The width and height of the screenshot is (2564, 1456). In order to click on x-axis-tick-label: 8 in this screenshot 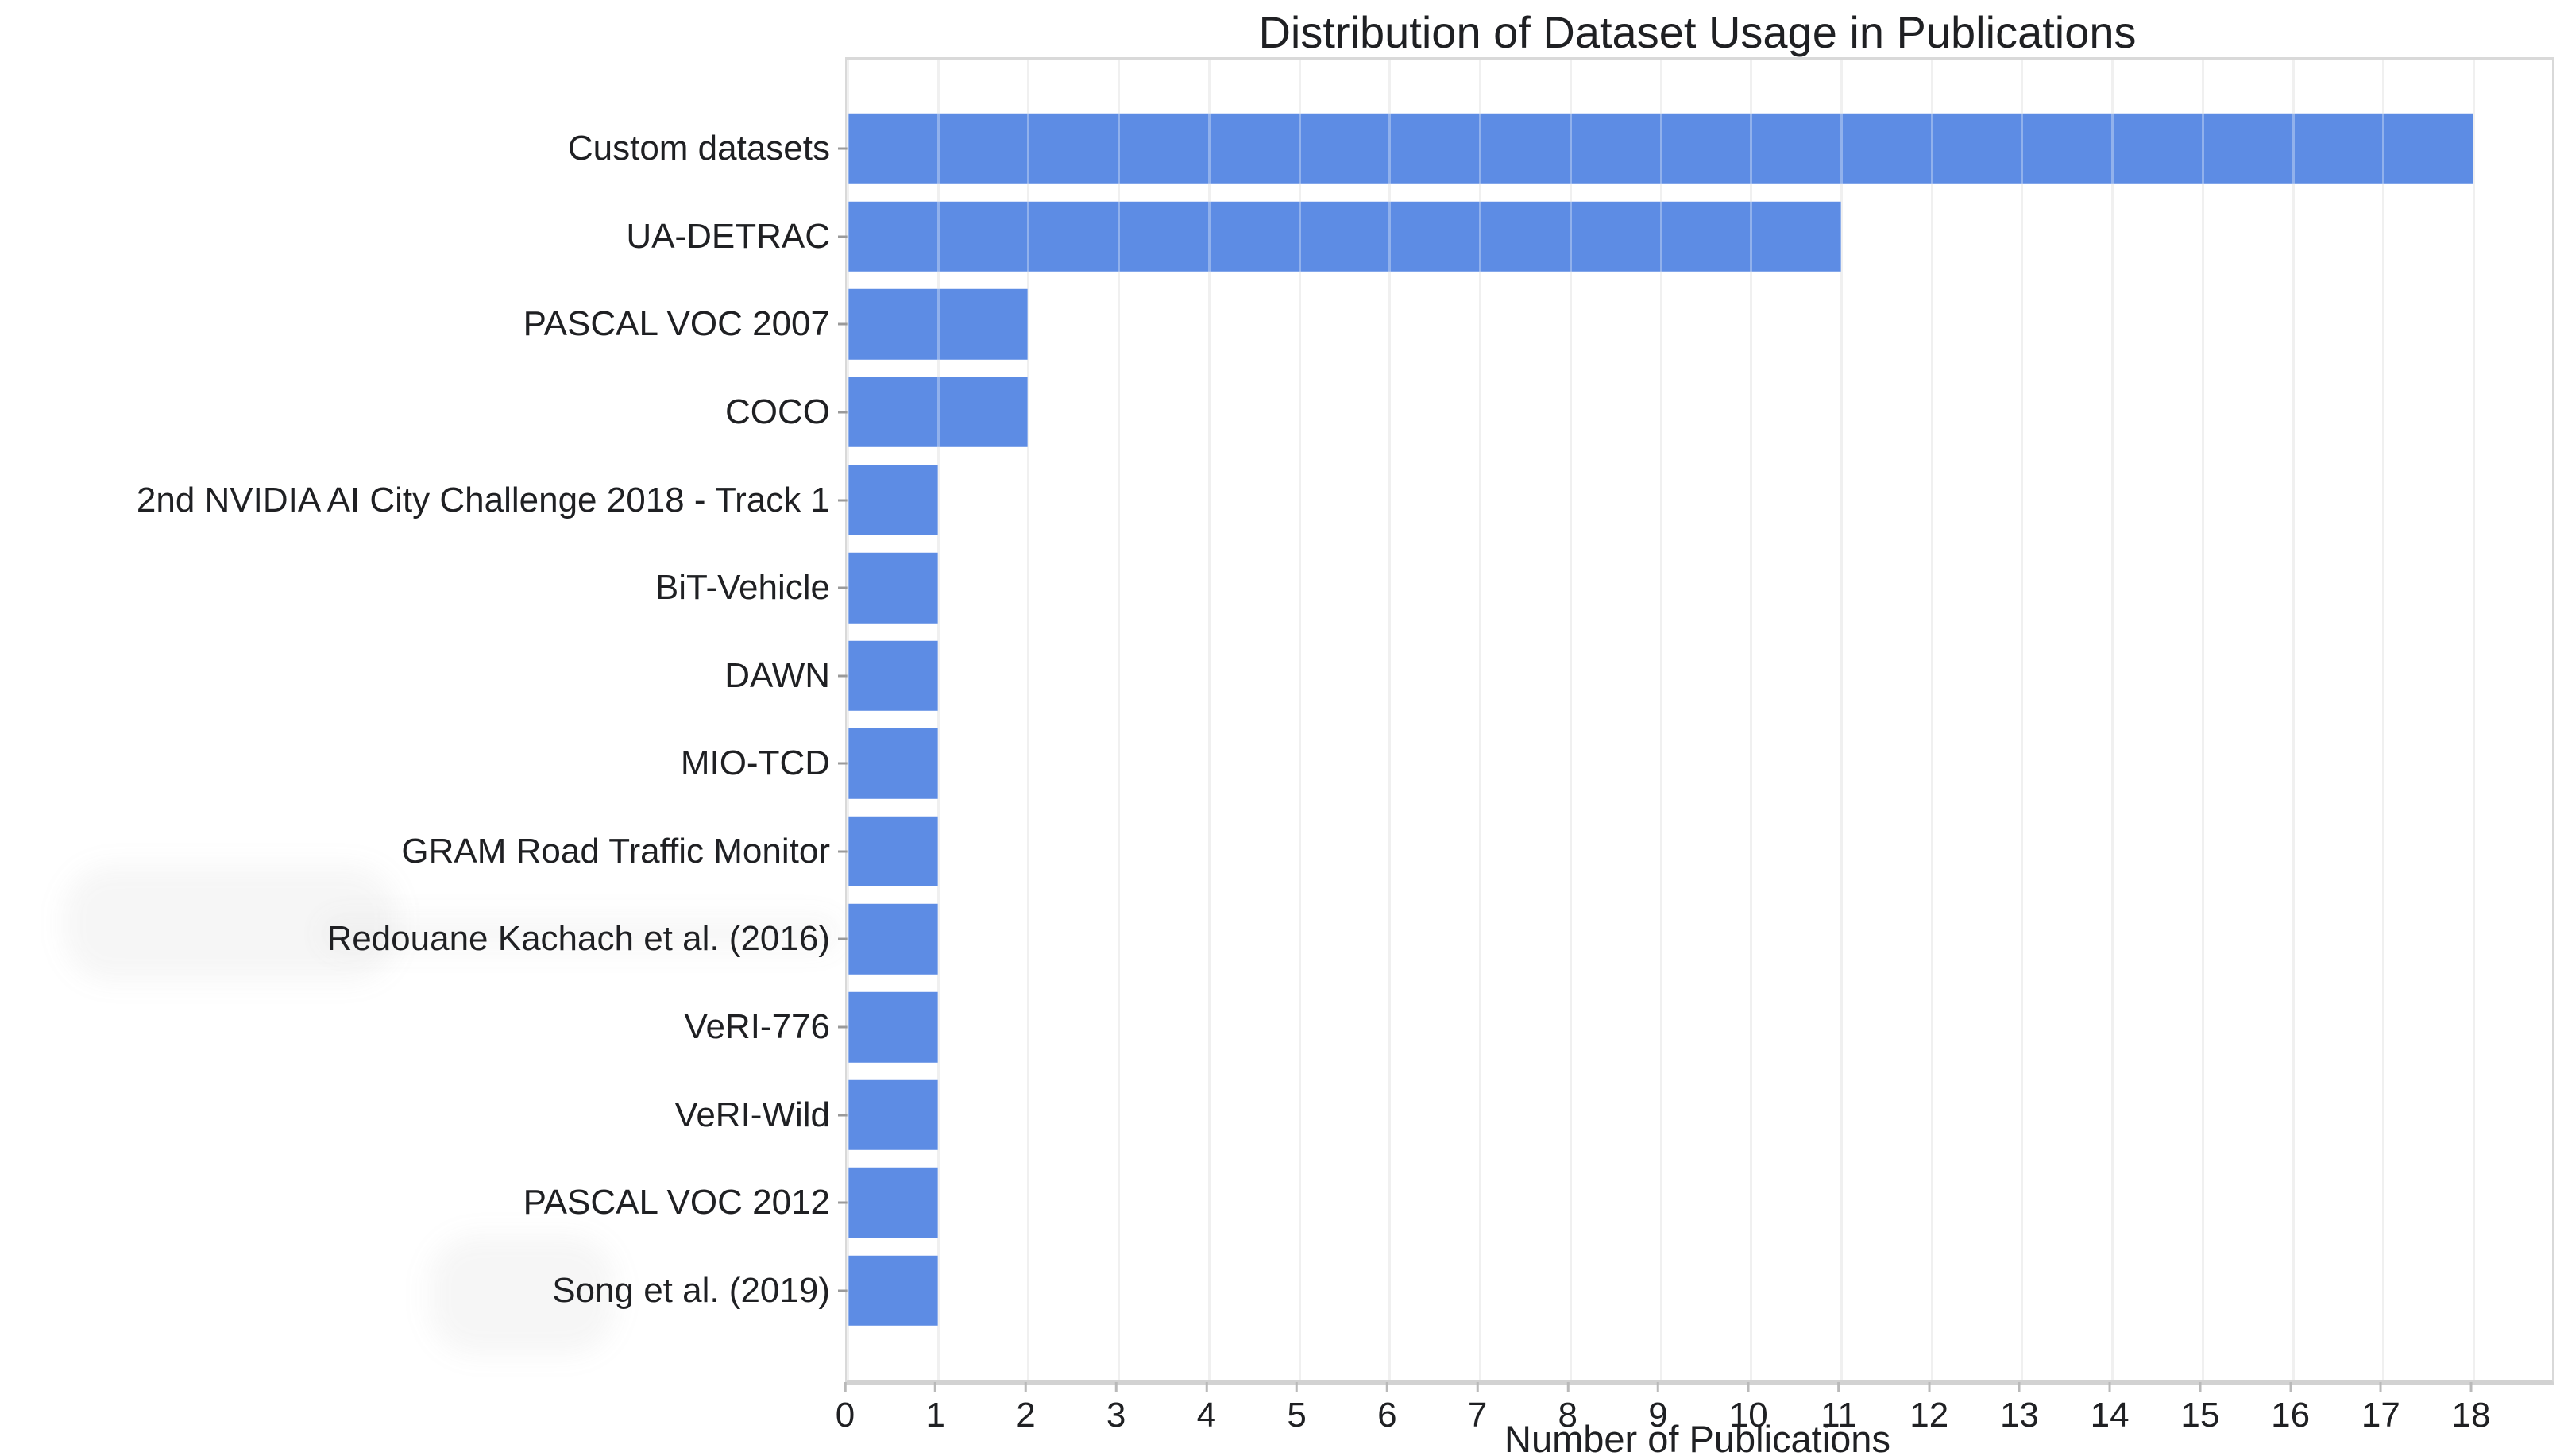, I will do `click(1568, 1415)`.